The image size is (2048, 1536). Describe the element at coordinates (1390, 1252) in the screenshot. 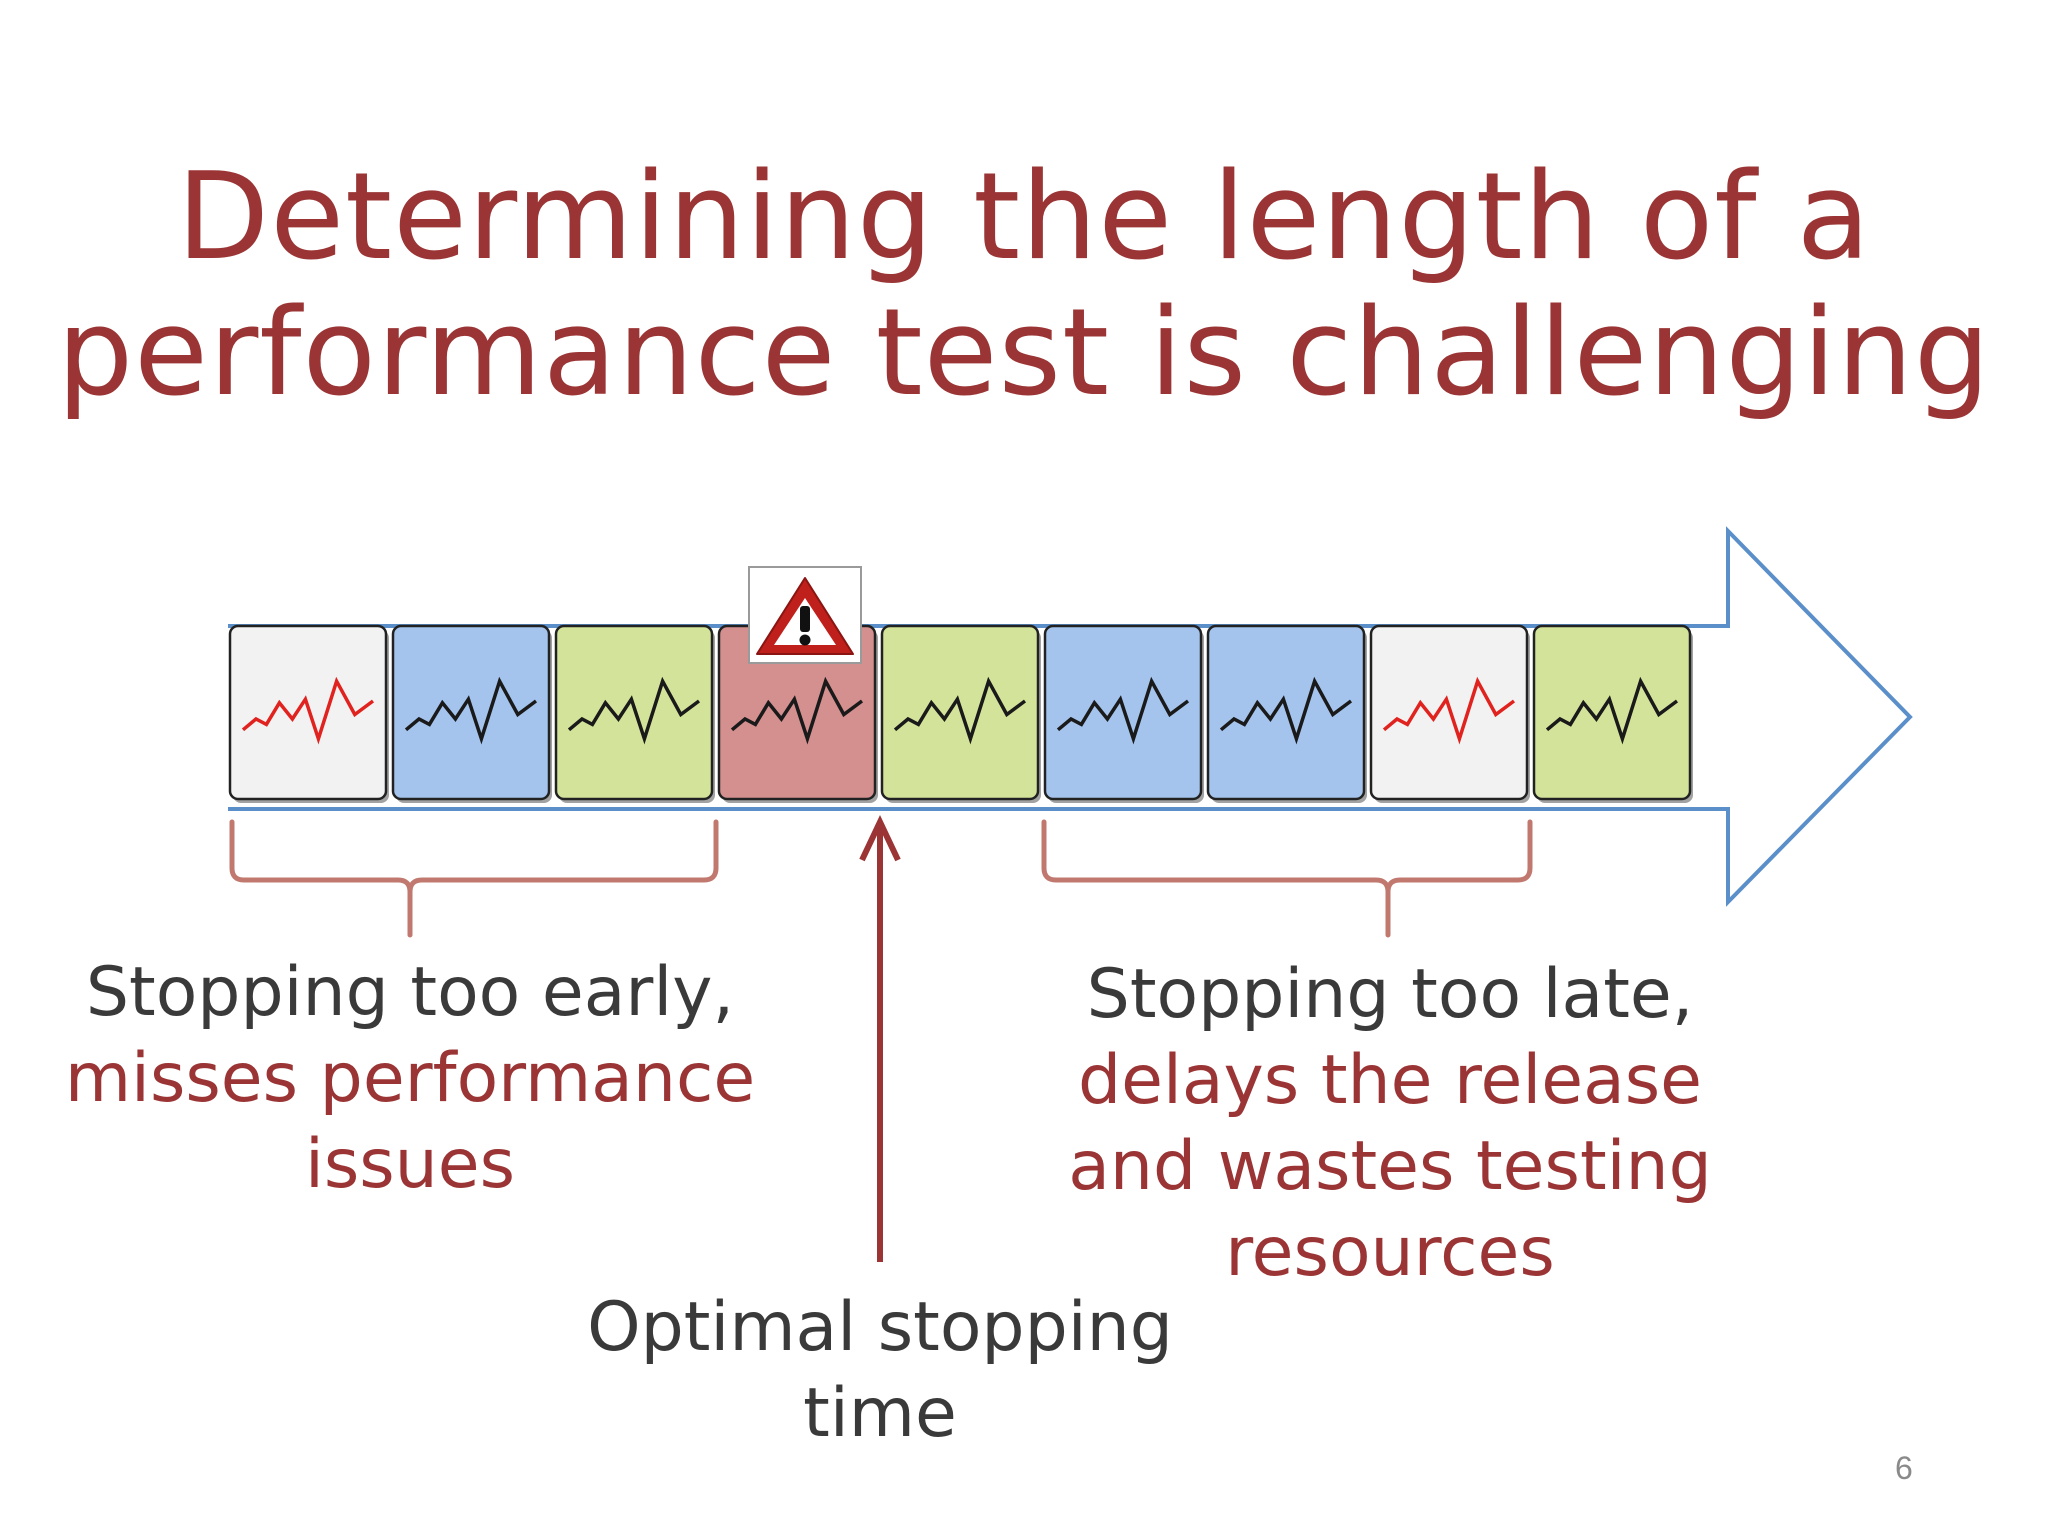

I see `late-note-line-4: resources` at that location.